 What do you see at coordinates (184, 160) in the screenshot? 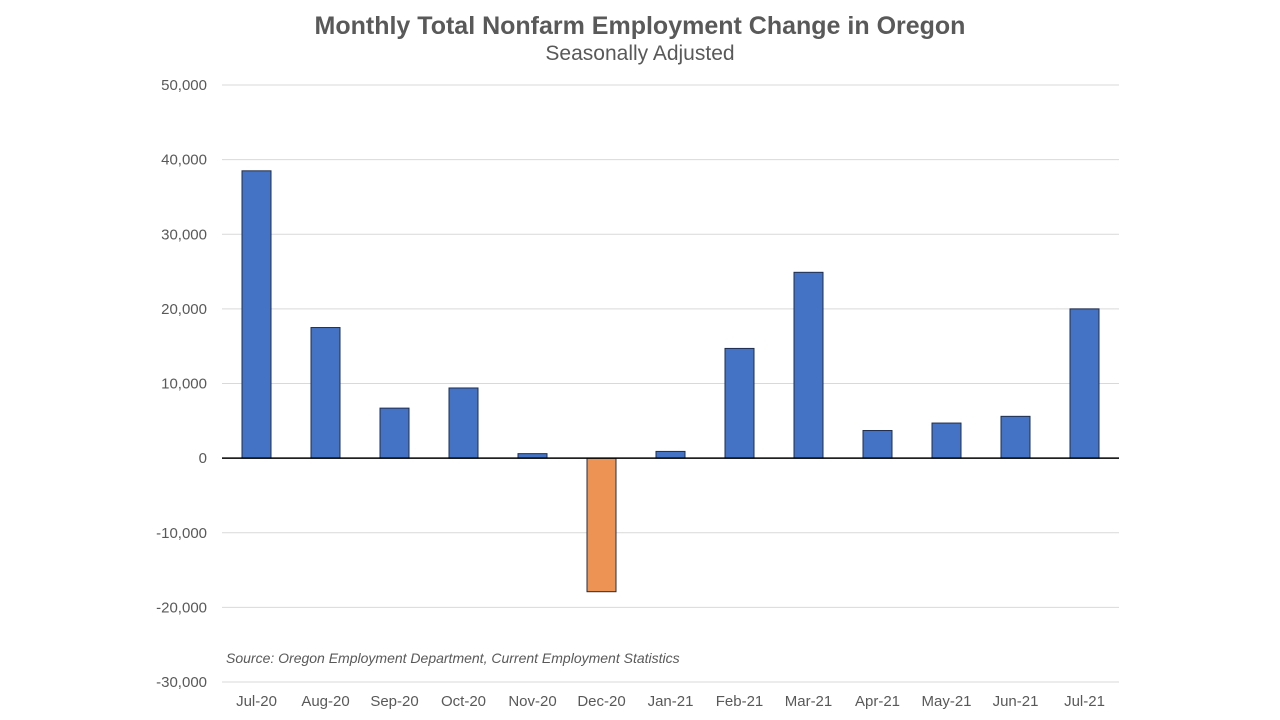
I see `y-tick-label: 40,000` at bounding box center [184, 160].